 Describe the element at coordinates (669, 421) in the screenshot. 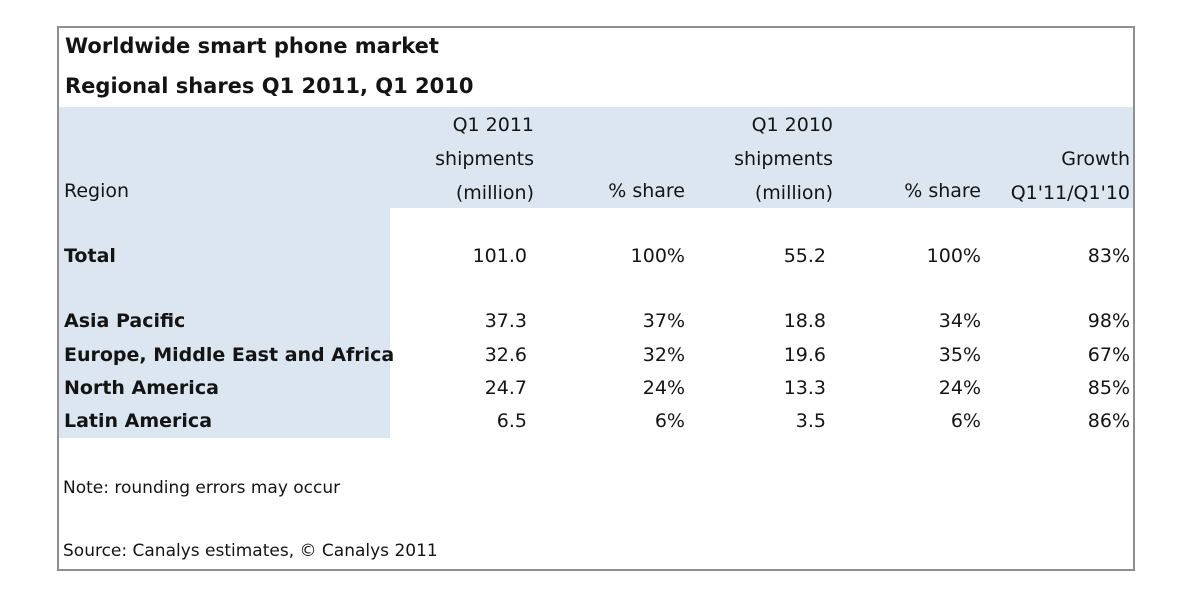

I see `row-q1-2011-share: 6%` at that location.